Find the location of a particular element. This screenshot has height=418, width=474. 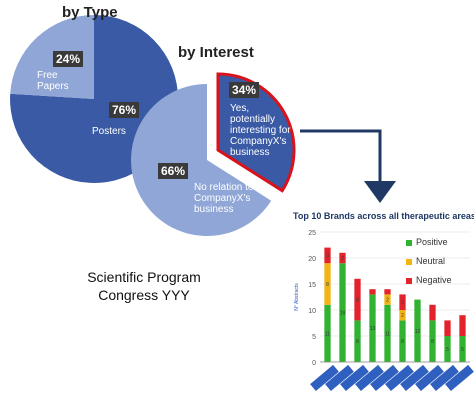

legend-swatch-negative is located at coordinates (409, 280).